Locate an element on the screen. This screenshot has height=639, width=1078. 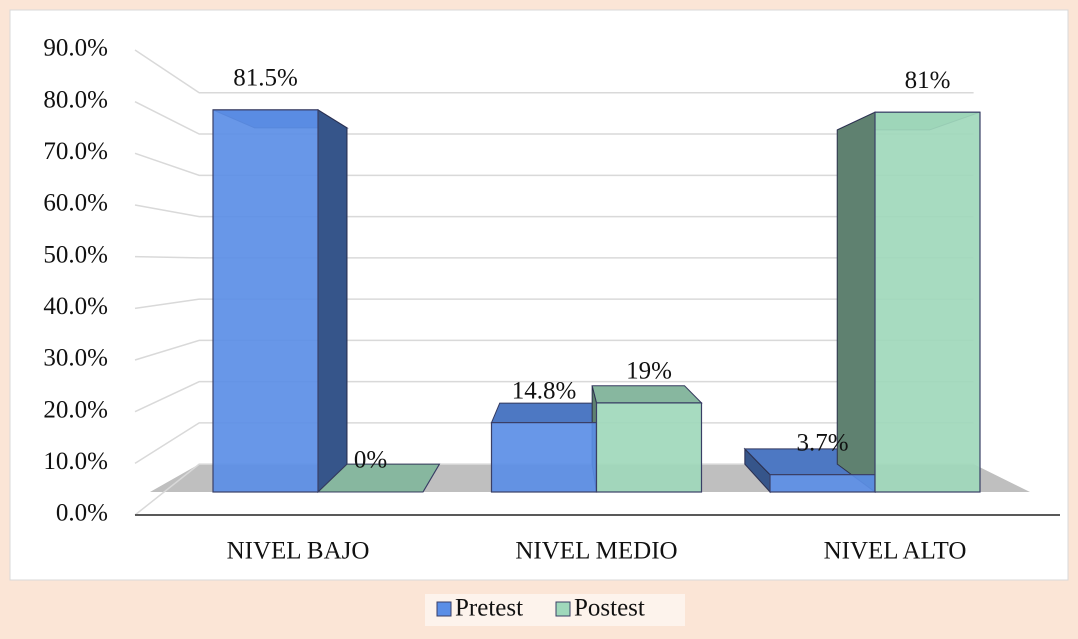
y-tick-label: 90.0% is located at coordinates (75, 48).